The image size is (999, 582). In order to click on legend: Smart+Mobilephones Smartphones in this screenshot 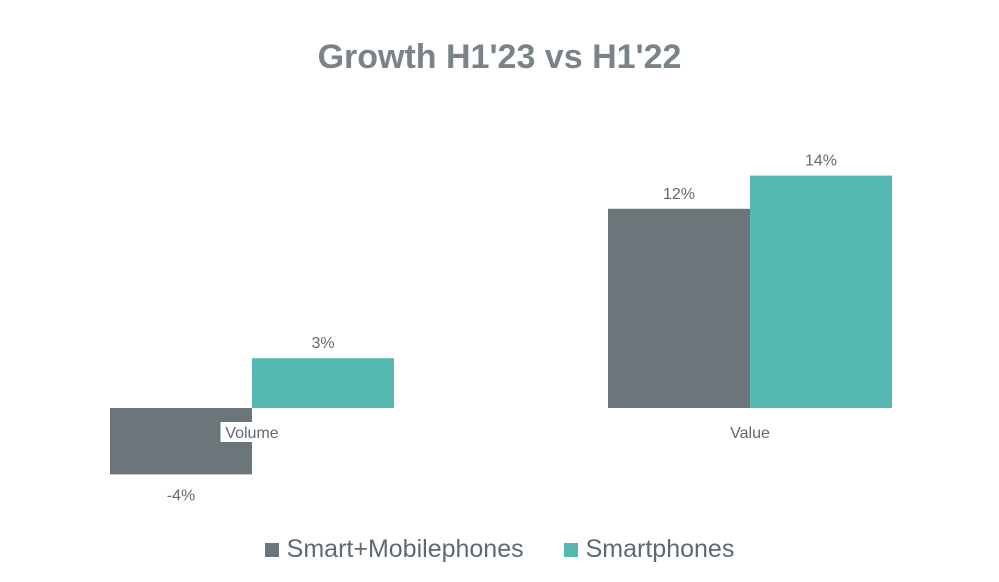, I will do `click(499, 549)`.